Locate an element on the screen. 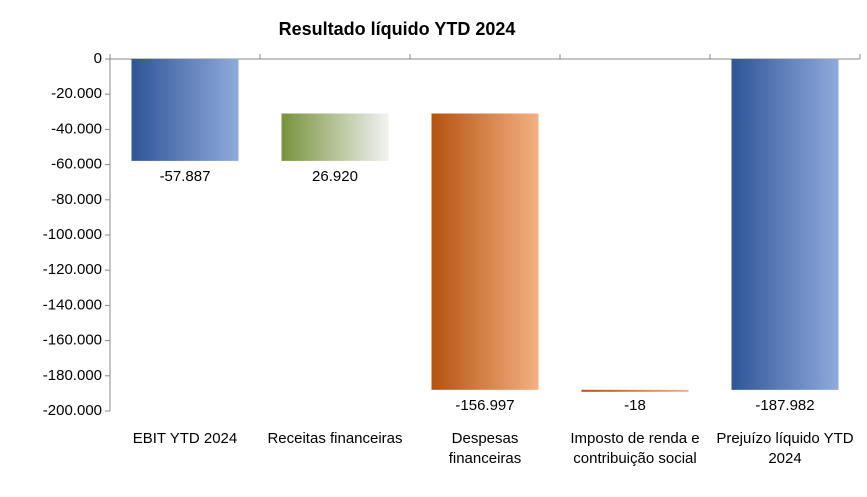 The width and height of the screenshot is (867, 497). y-tick-label: -120.000 is located at coordinates (72, 269).